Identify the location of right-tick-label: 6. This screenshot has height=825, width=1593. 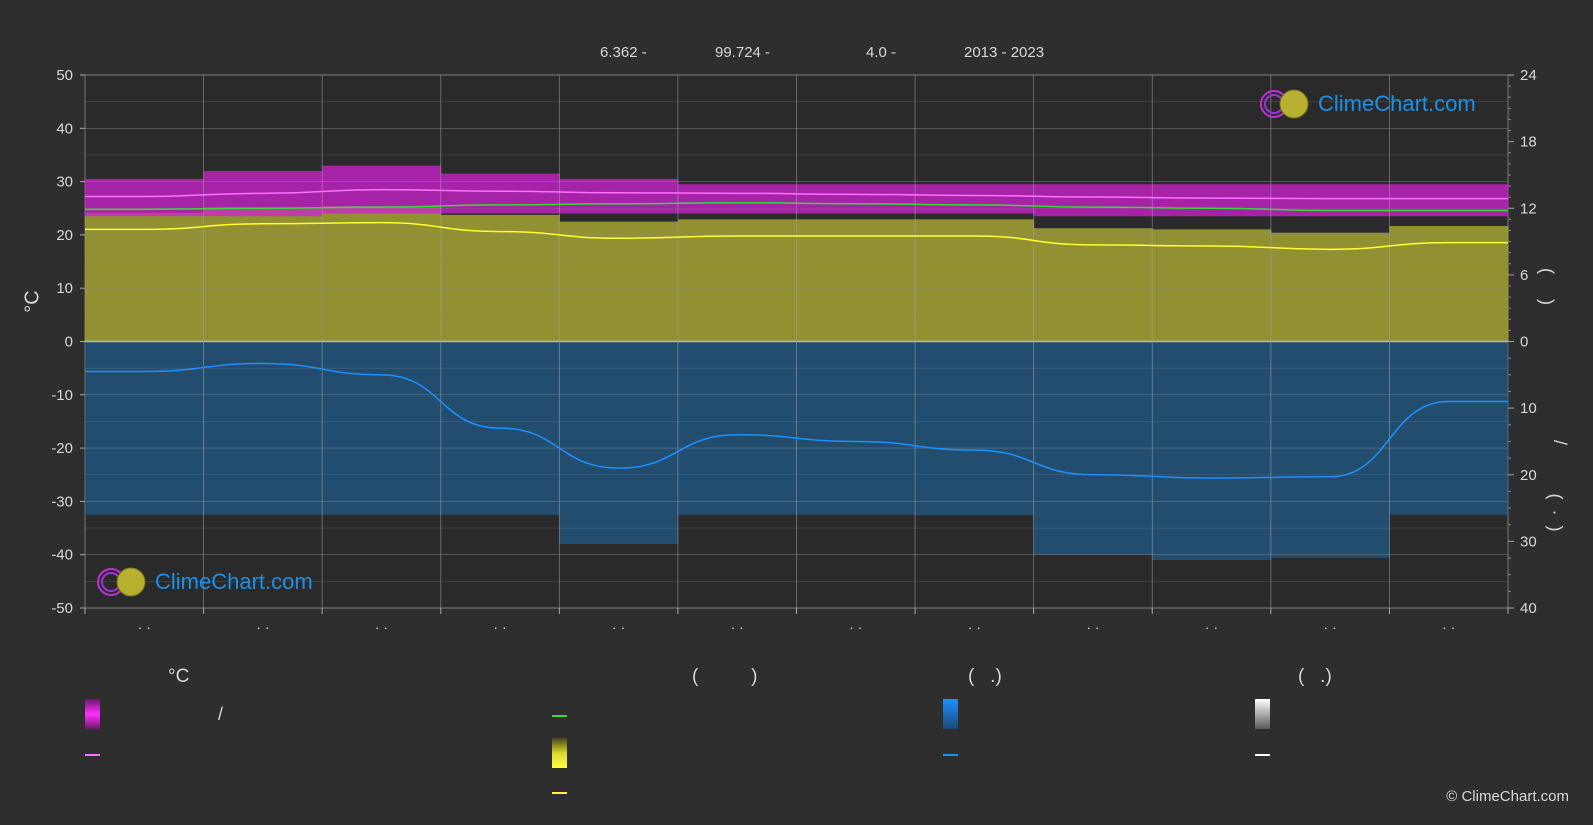
(1524, 275).